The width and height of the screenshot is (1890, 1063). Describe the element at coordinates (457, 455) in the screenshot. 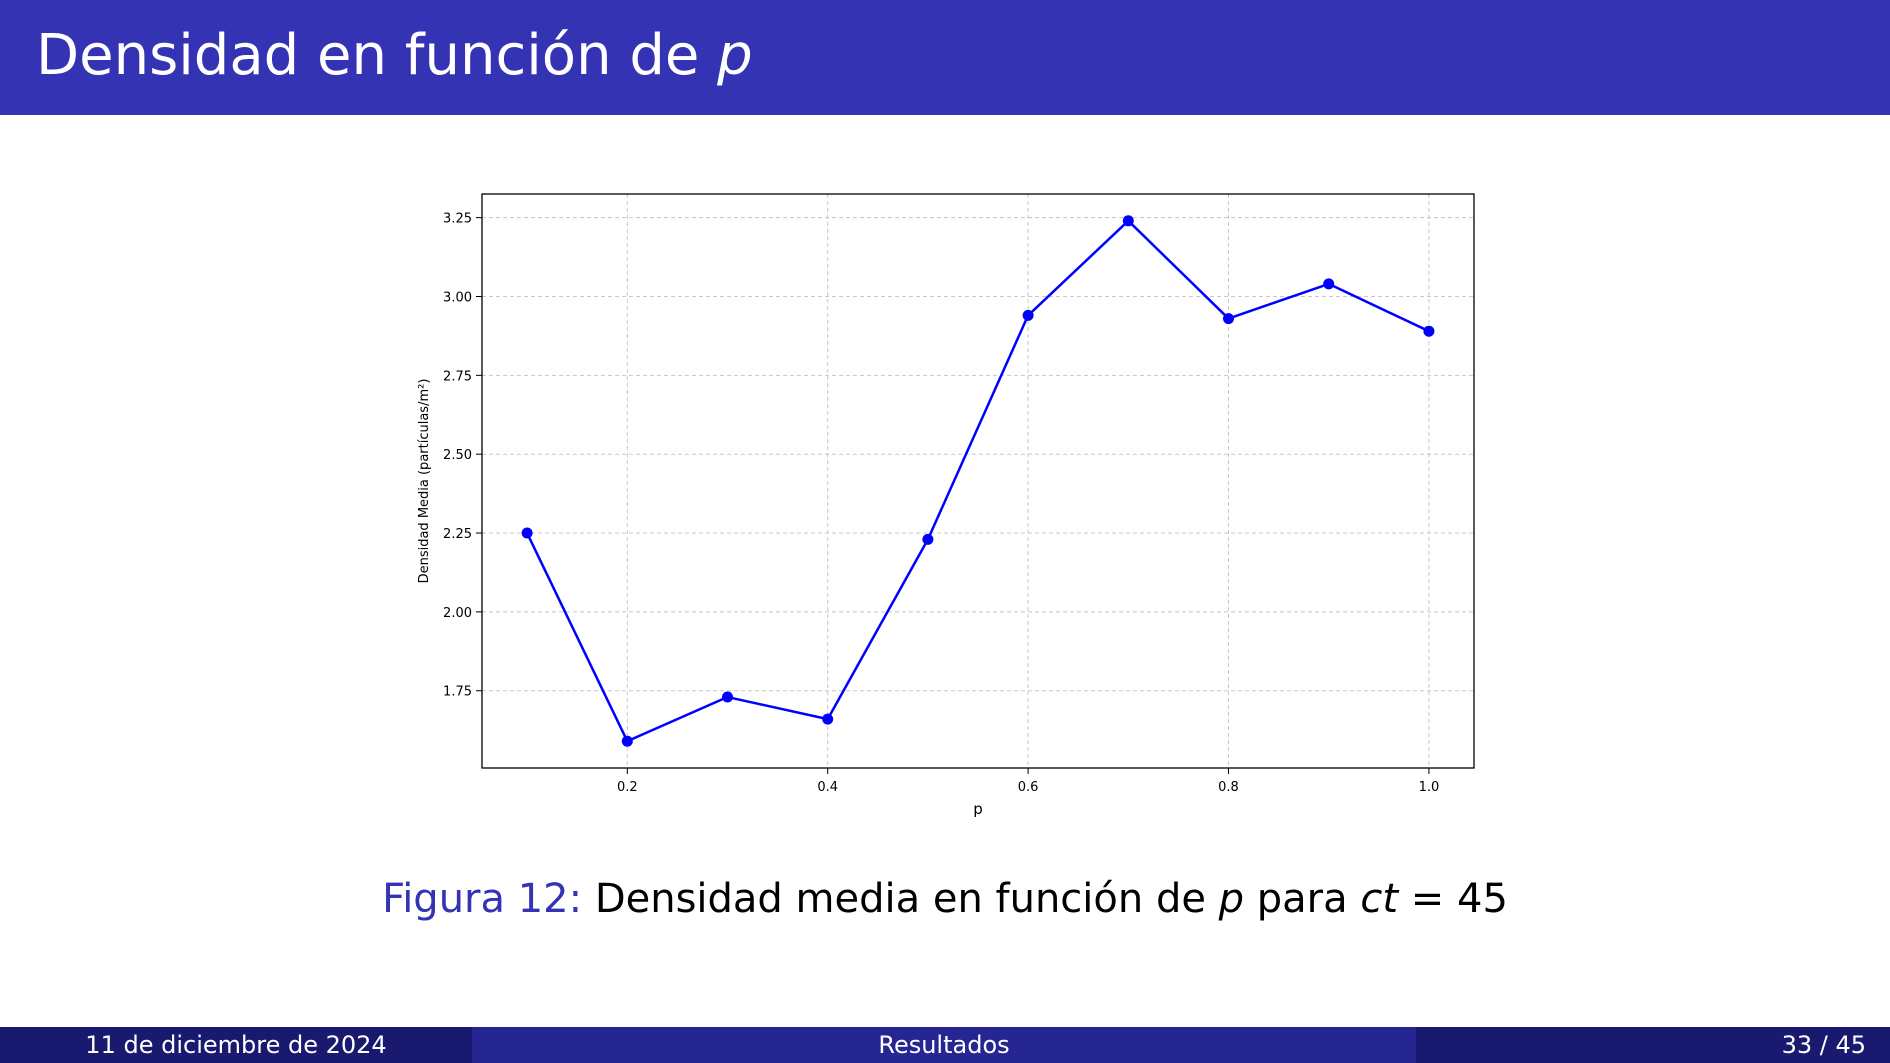

I see `y-tick-label: 2.50` at that location.